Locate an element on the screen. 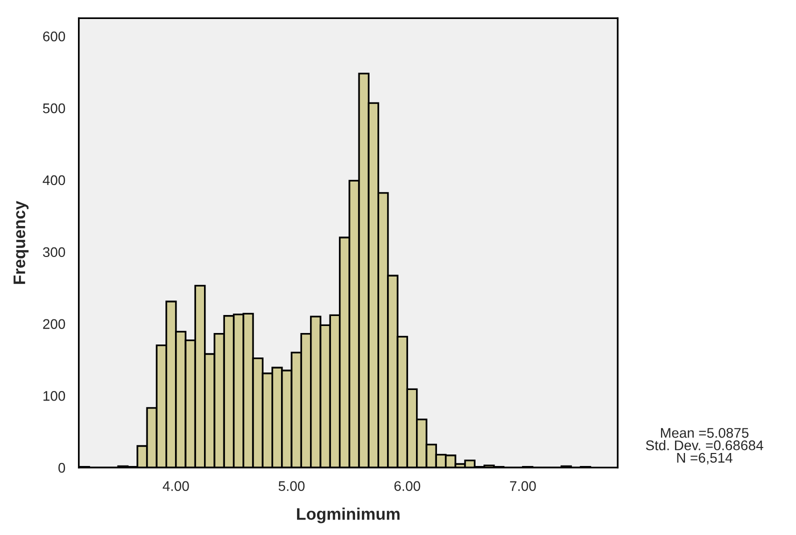 Image resolution: width=796 pixels, height=535 pixels. y-tick-label: 300 is located at coordinates (54, 252).